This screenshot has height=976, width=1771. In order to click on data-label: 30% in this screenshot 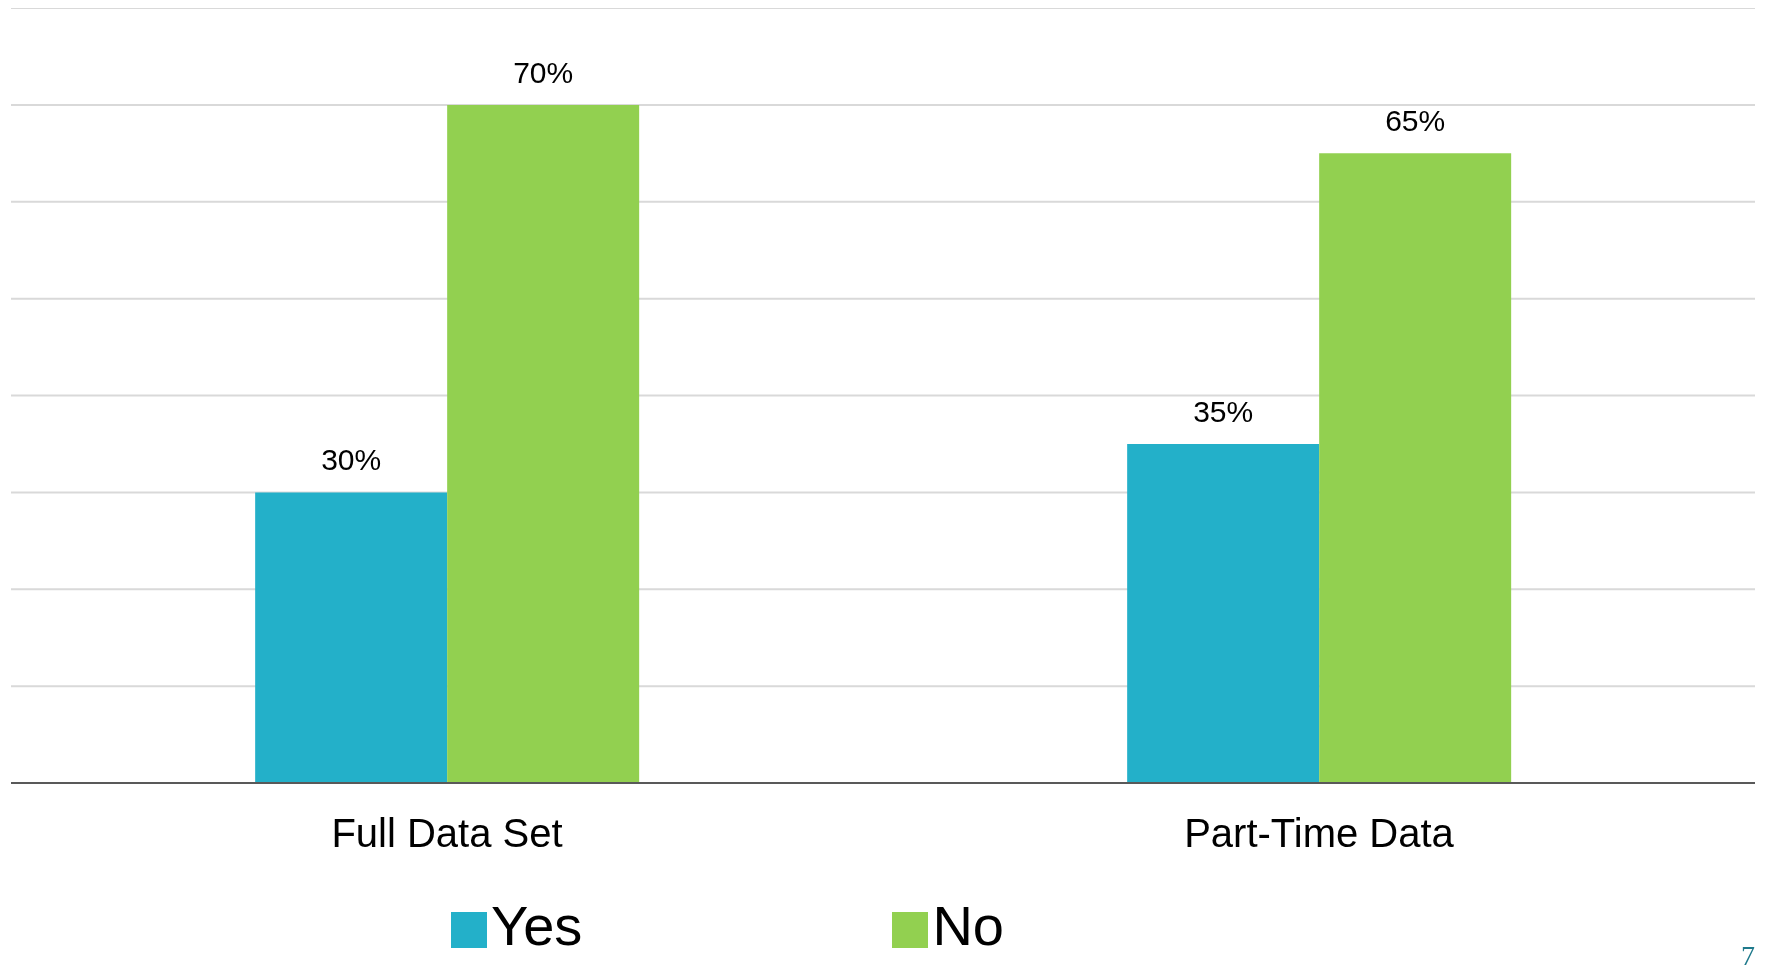, I will do `click(351, 460)`.